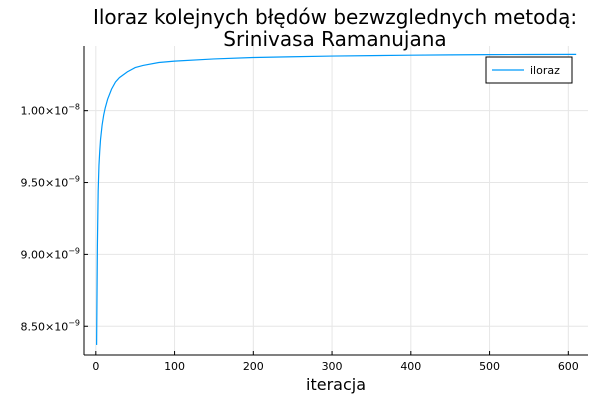  Describe the element at coordinates (74, 107) in the screenshot. I see `y-tick-exponent: −8` at that location.